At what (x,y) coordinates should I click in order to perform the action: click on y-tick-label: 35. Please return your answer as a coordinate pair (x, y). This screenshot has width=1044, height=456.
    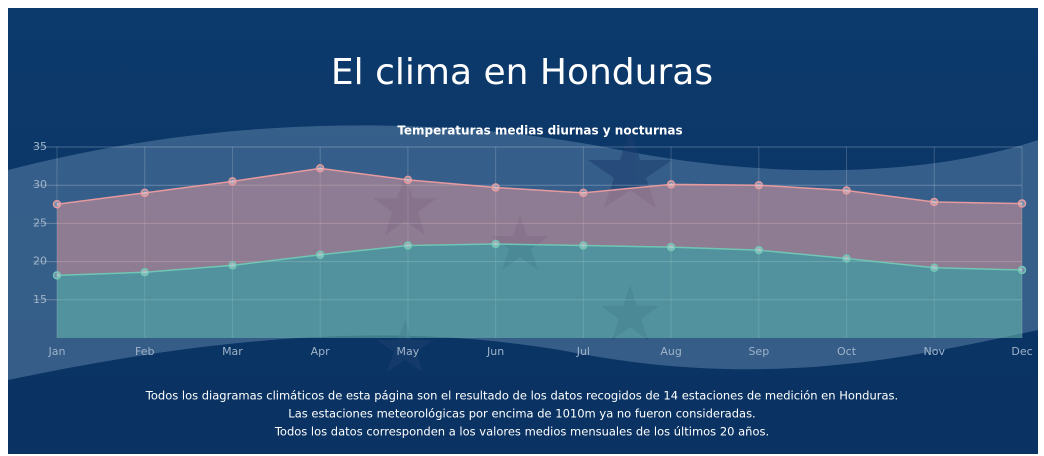
    Looking at the image, I should click on (40, 146).